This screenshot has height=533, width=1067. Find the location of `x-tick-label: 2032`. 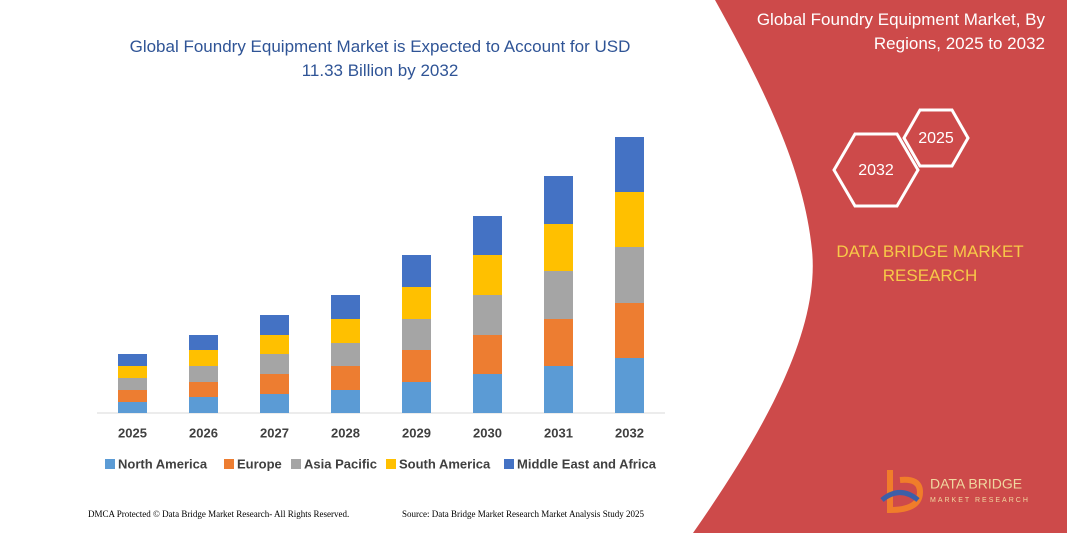

x-tick-label: 2032 is located at coordinates (629, 432).